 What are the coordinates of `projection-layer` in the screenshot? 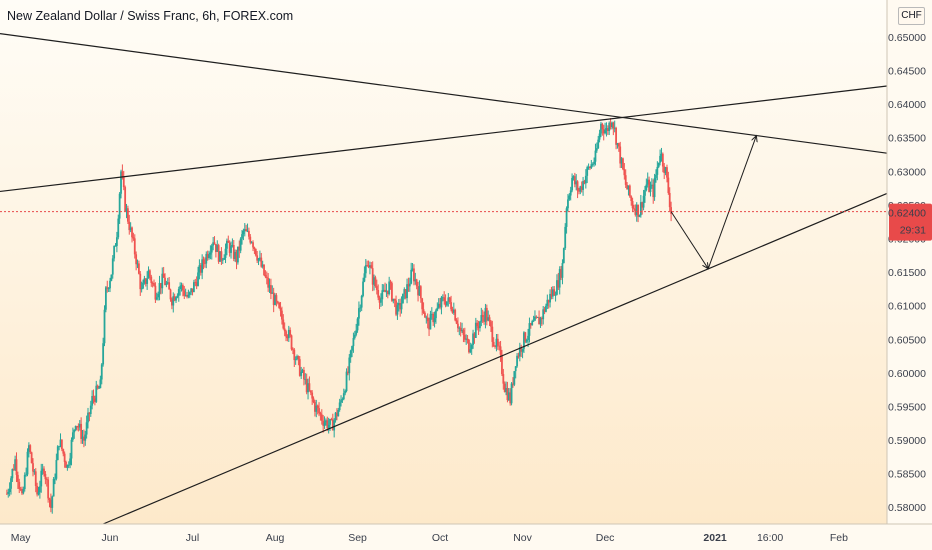 It's located at (713, 202).